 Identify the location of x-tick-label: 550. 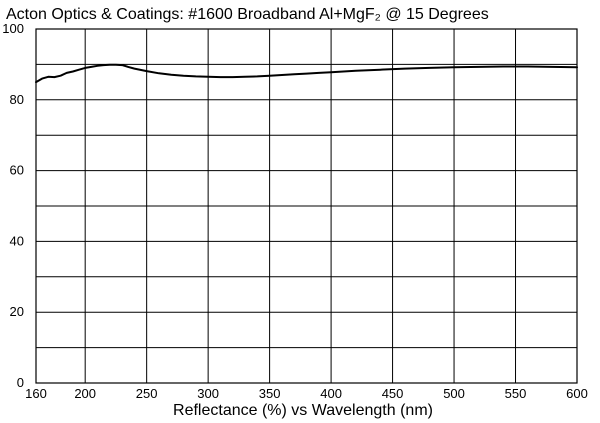
(516, 393).